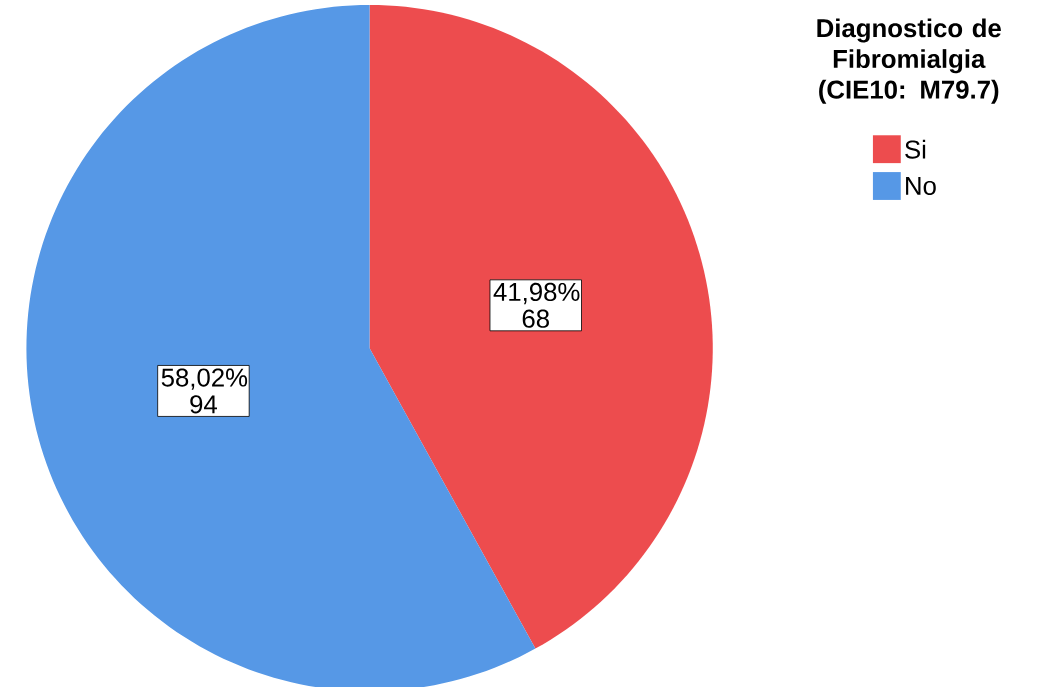  What do you see at coordinates (909, 61) in the screenshot?
I see `legend-title: Diagnostico de Fibromialgia (CIE10: M79.7)` at bounding box center [909, 61].